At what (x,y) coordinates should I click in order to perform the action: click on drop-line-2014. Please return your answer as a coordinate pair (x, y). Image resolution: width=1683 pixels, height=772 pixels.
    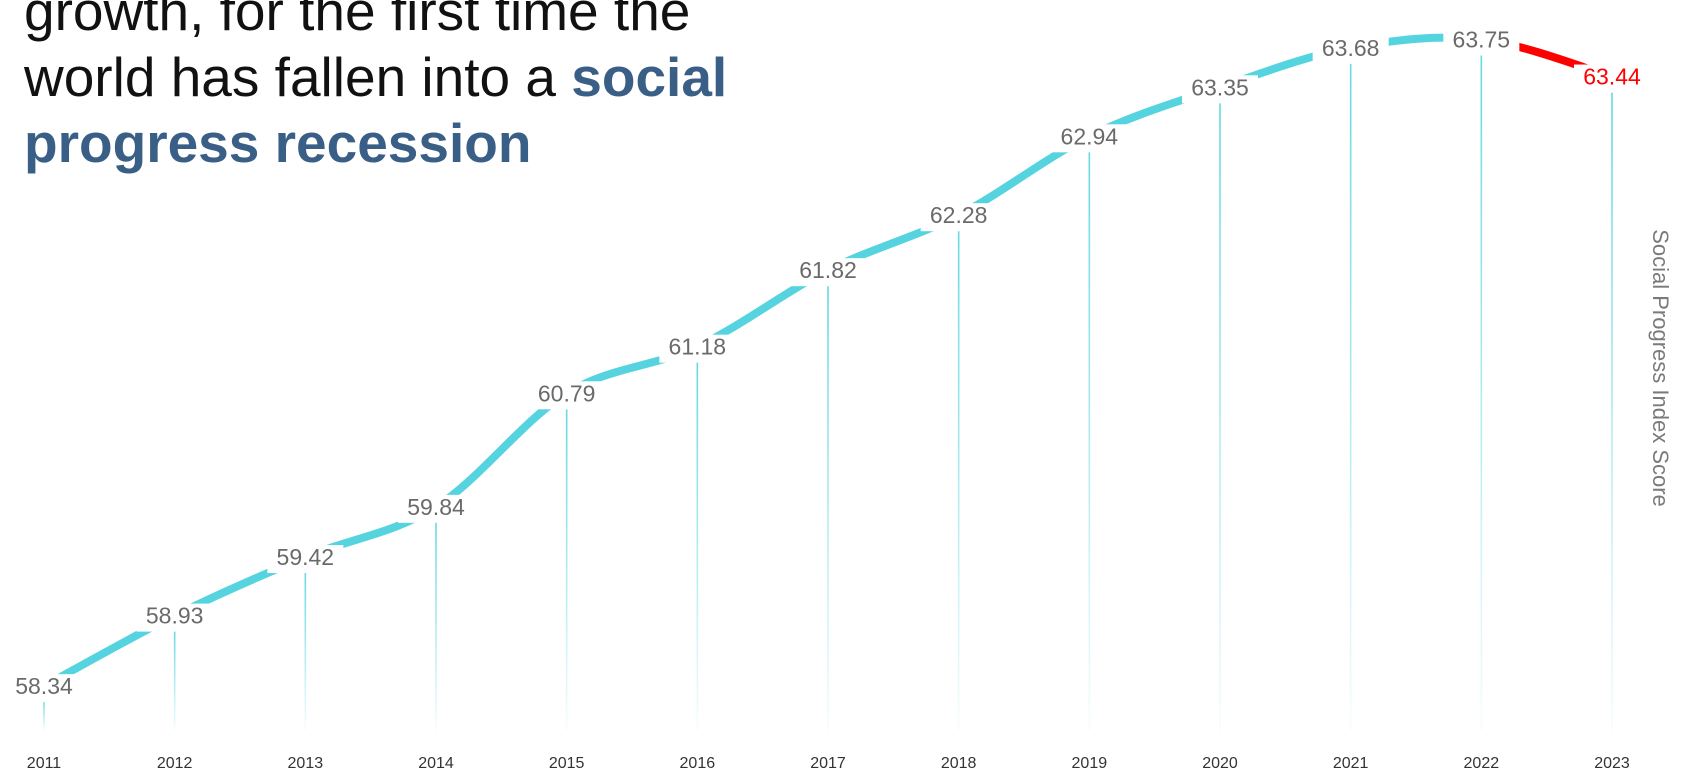
    Looking at the image, I should click on (436, 624).